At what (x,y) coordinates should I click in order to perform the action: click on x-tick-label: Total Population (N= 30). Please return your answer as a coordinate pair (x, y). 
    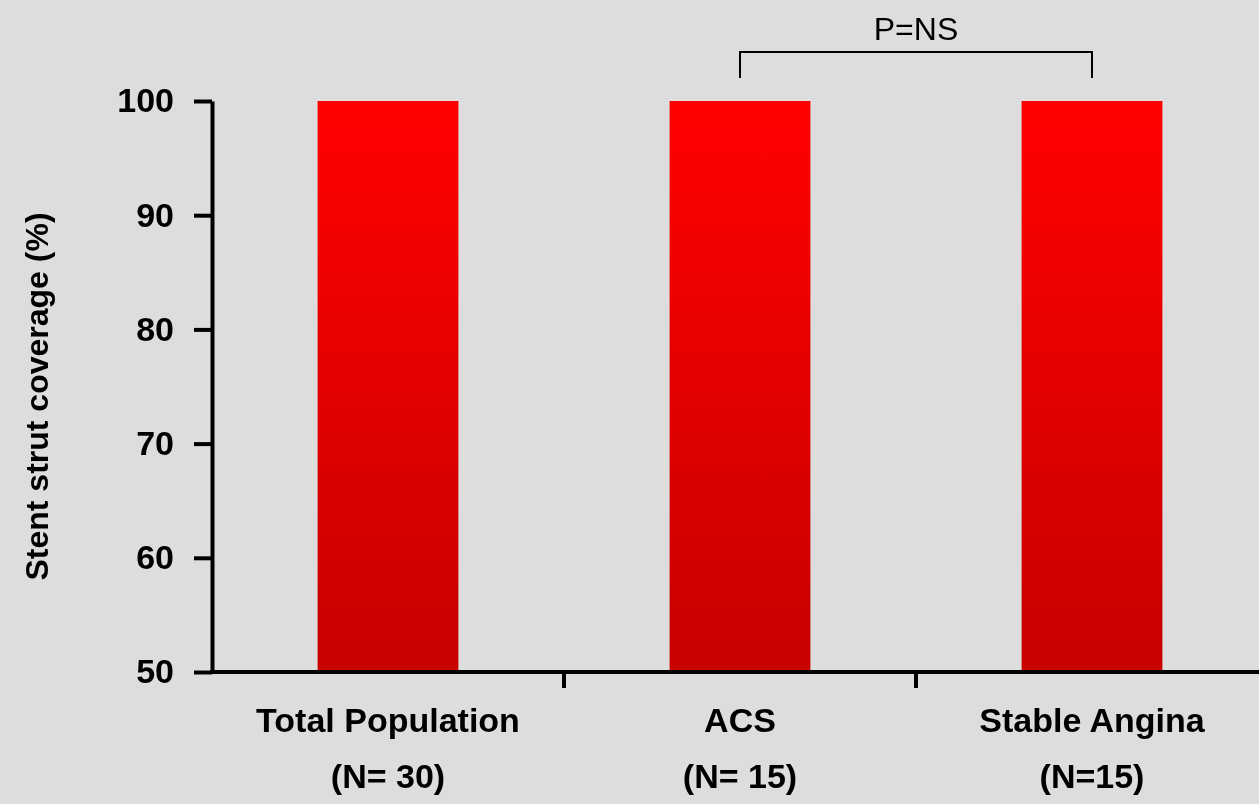
    Looking at the image, I should click on (388, 748).